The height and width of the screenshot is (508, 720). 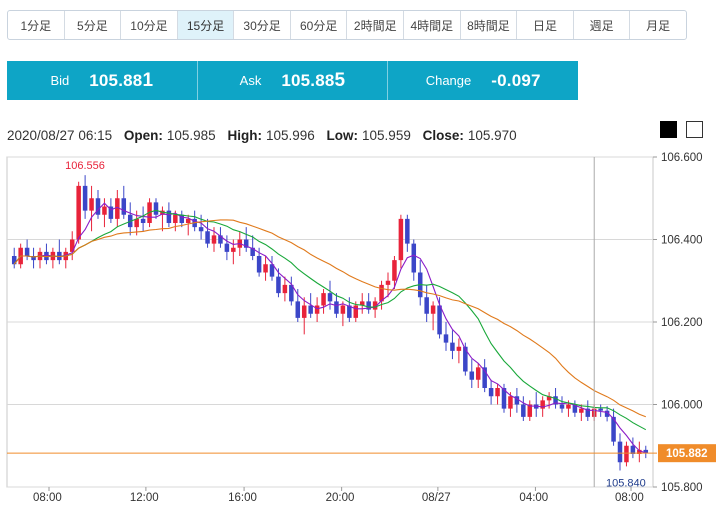 I want to click on tab-timeframe: 2時間足, so click(x=376, y=25).